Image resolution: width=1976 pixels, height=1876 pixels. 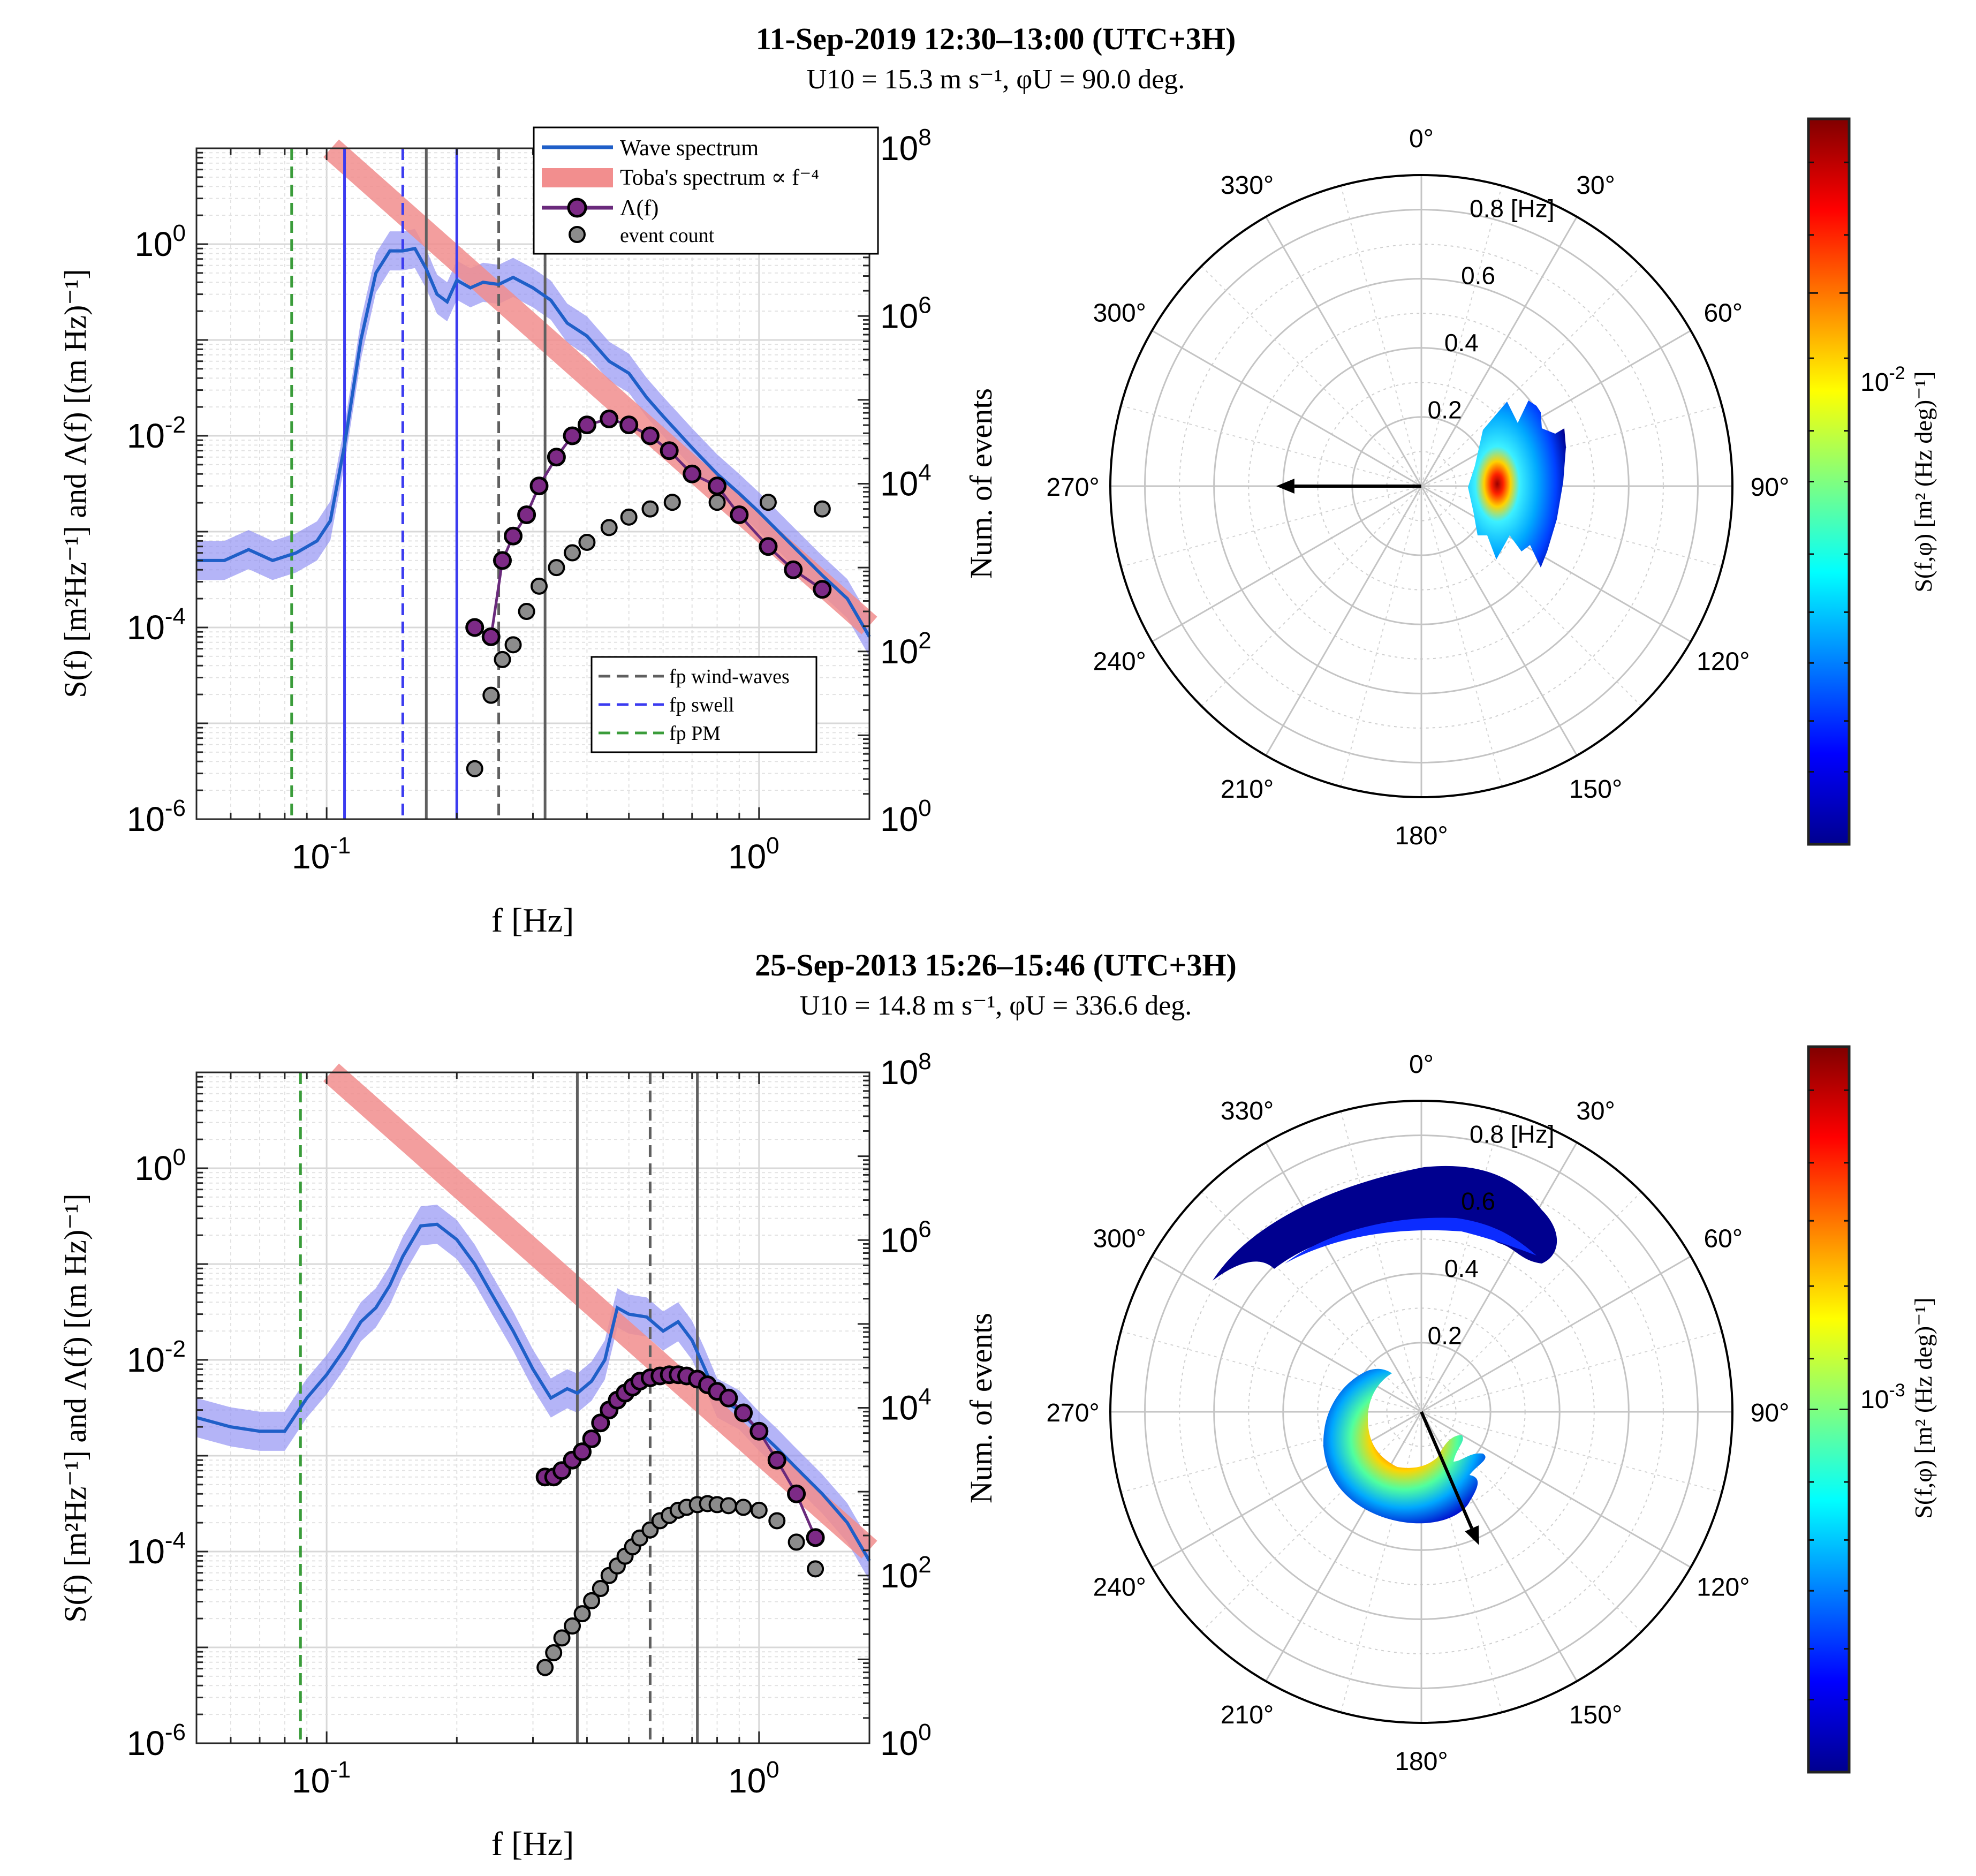 I want to click on y-right-tick-label-exp: 4, so click(x=924, y=473).